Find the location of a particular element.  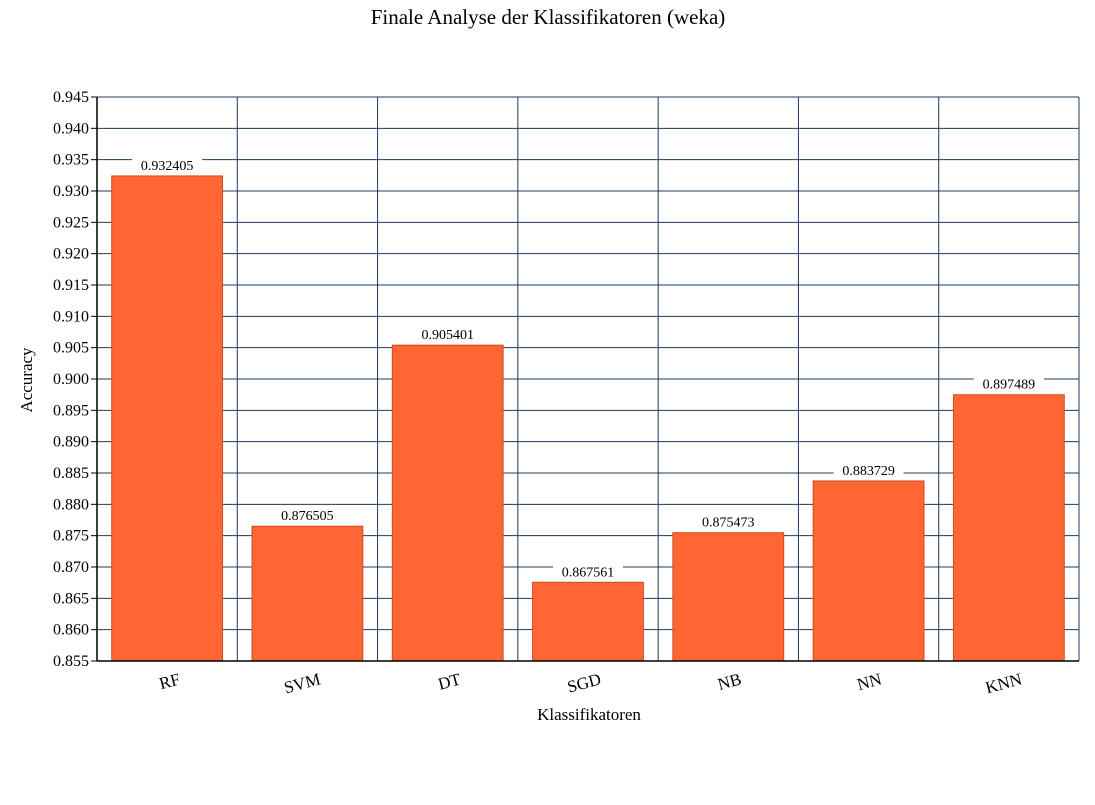

x-tick-label: SGD is located at coordinates (584, 683).